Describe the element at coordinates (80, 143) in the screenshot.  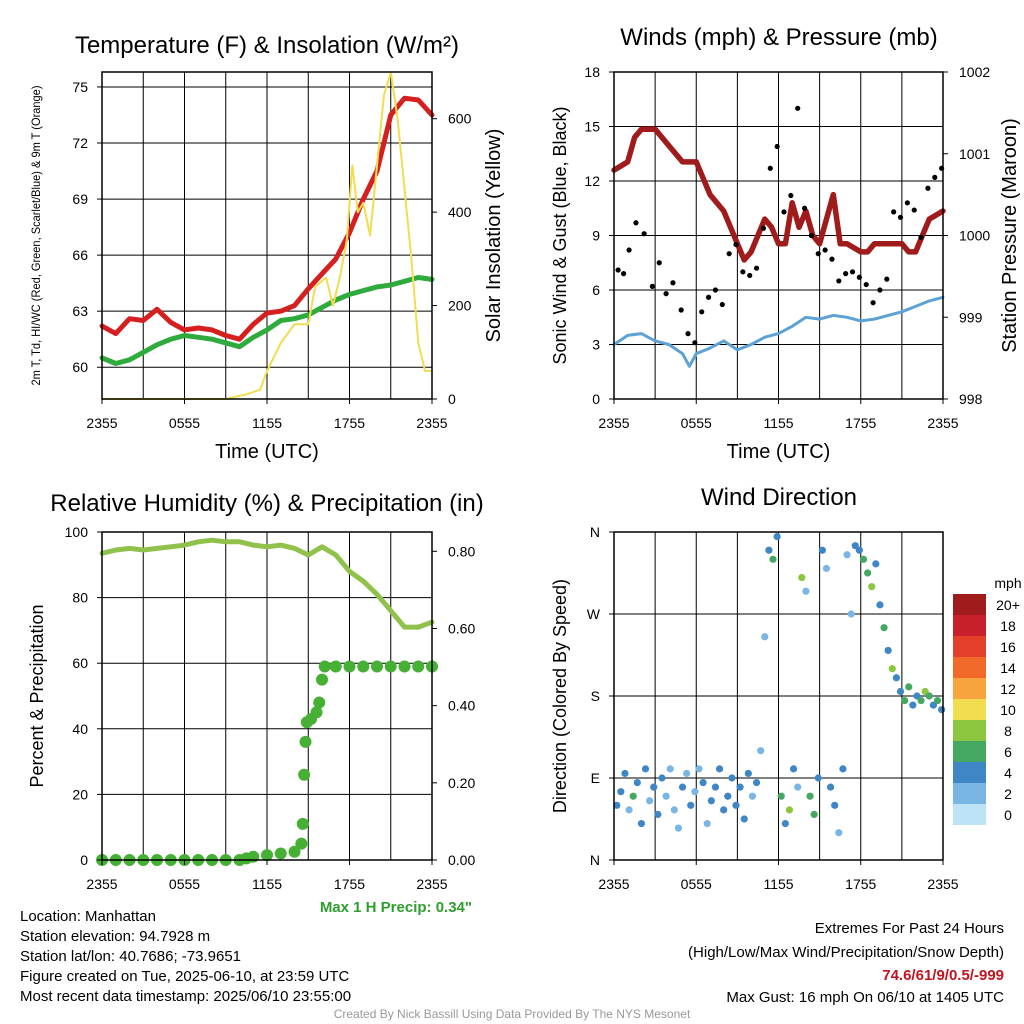
I see `y-tick-label: 72` at that location.